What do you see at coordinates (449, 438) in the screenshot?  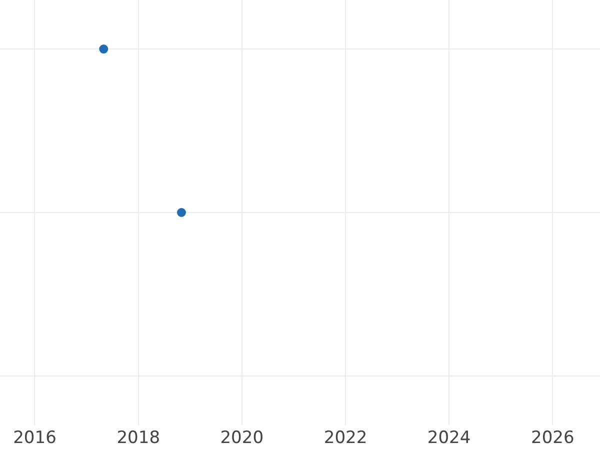 I see `x-tick-label: 2024` at bounding box center [449, 438].